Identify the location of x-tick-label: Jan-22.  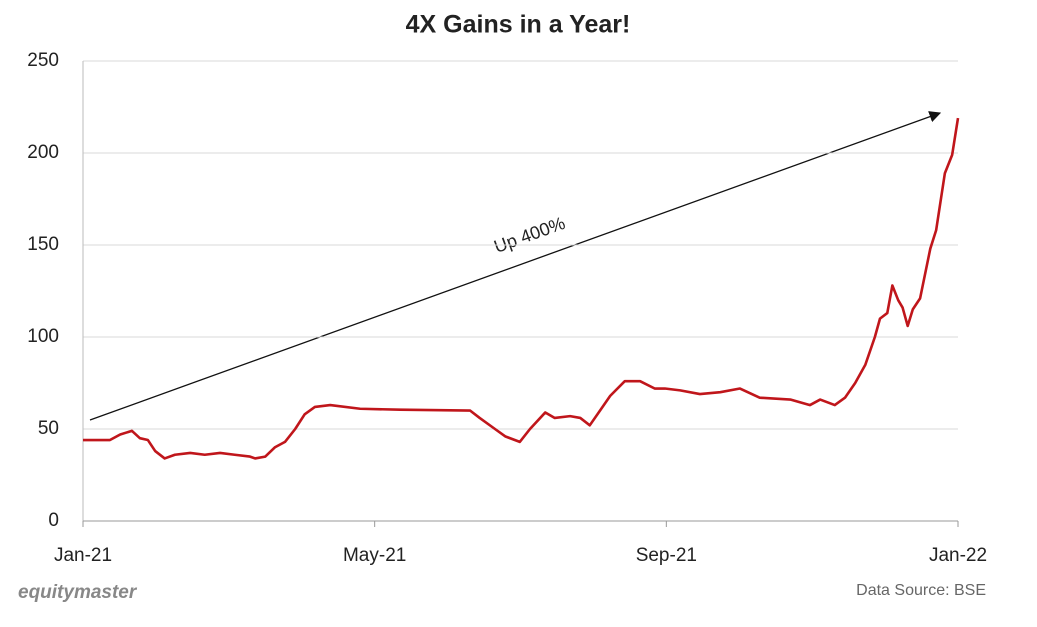
(958, 555).